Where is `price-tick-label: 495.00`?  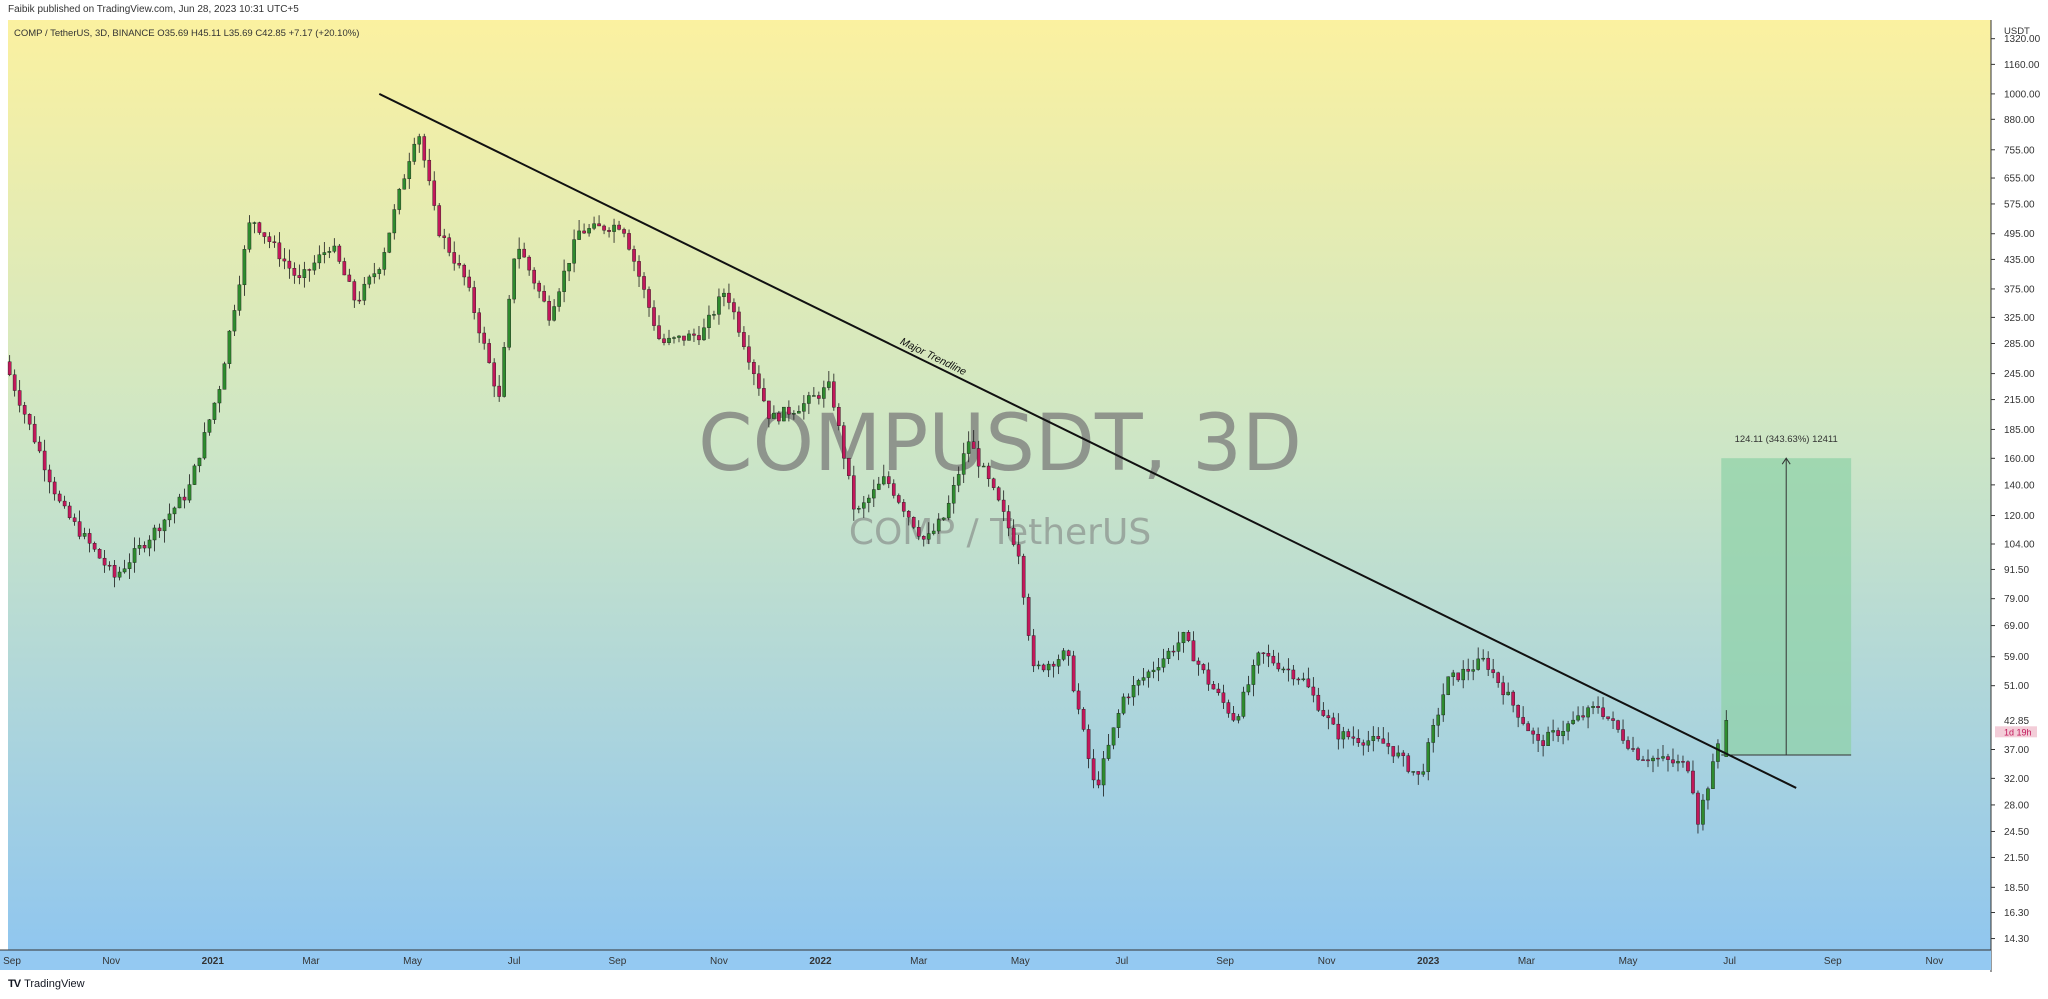 price-tick-label: 495.00 is located at coordinates (2019, 234).